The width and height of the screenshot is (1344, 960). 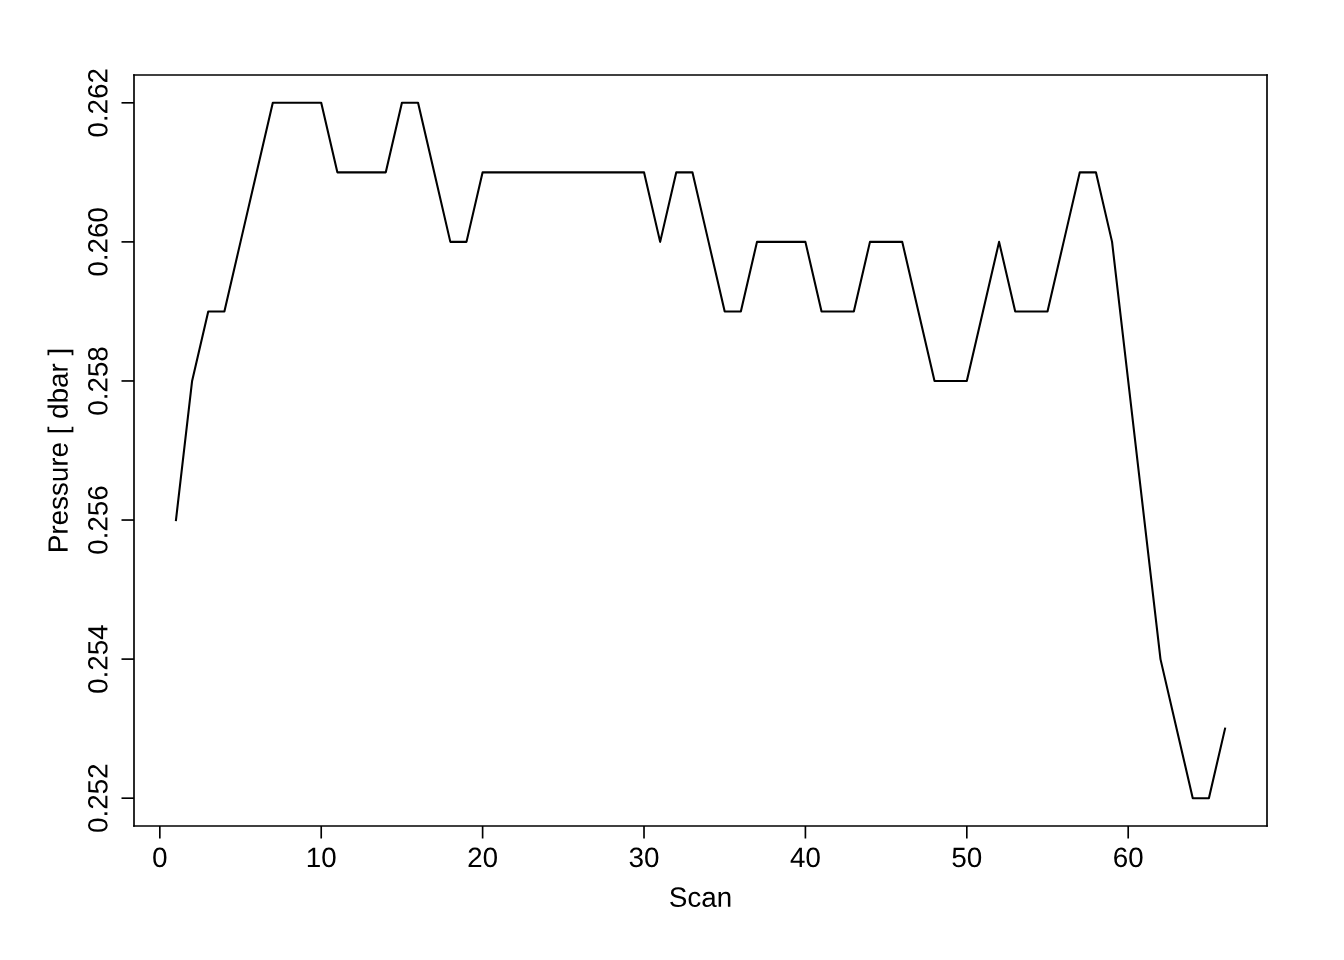 I want to click on y-axis-title: Pressure [ dbar ], so click(x=60, y=450).